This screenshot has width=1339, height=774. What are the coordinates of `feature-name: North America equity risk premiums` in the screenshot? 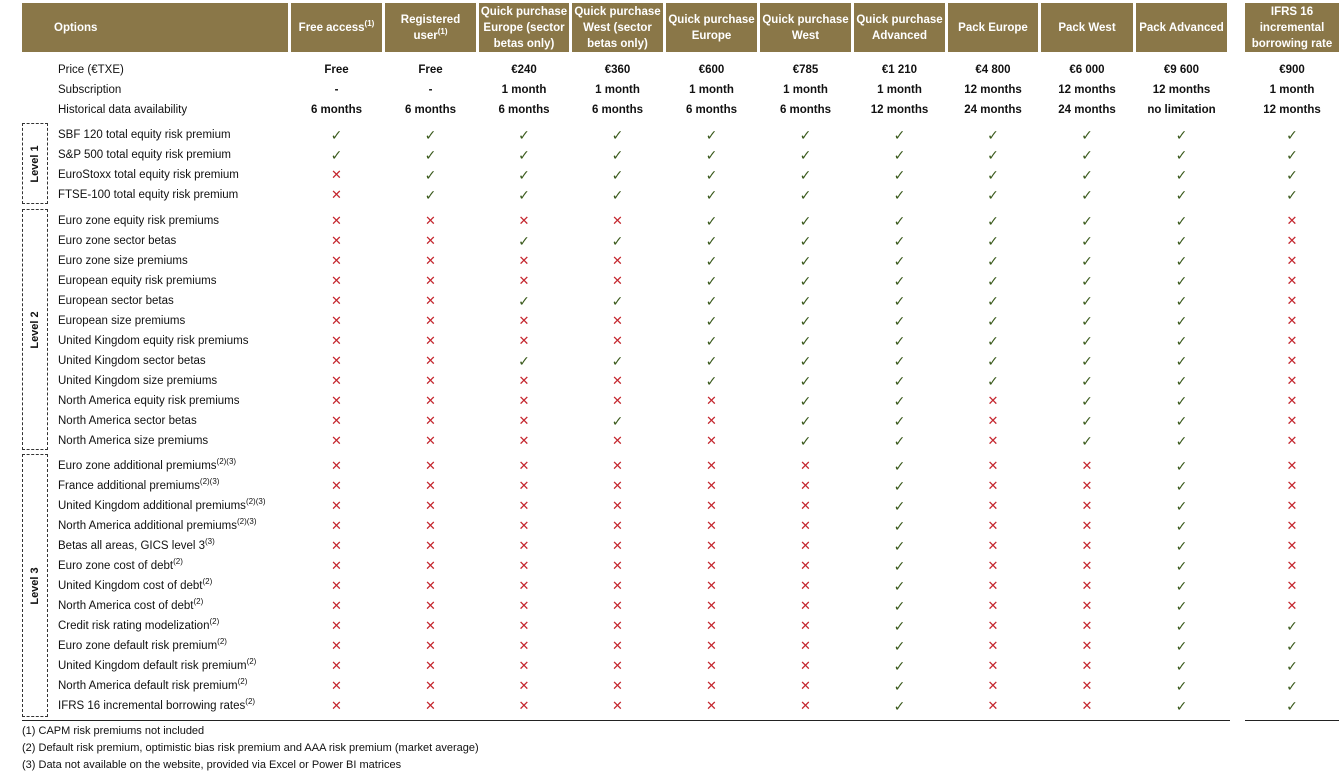 It's located at (149, 401).